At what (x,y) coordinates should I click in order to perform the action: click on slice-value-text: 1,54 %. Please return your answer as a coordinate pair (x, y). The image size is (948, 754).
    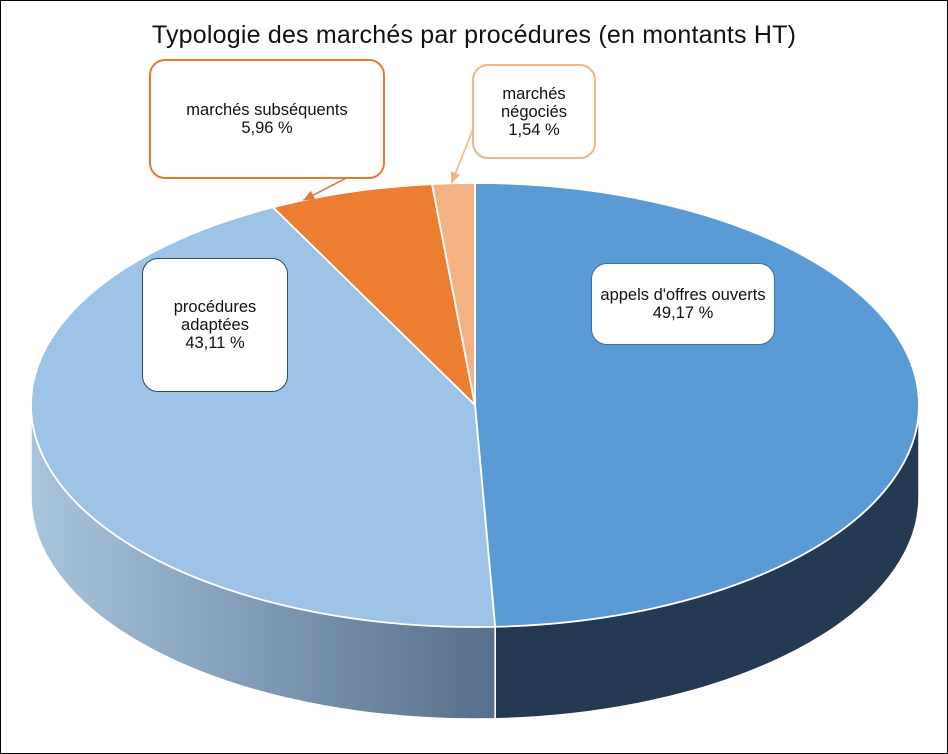
    Looking at the image, I should click on (534, 129).